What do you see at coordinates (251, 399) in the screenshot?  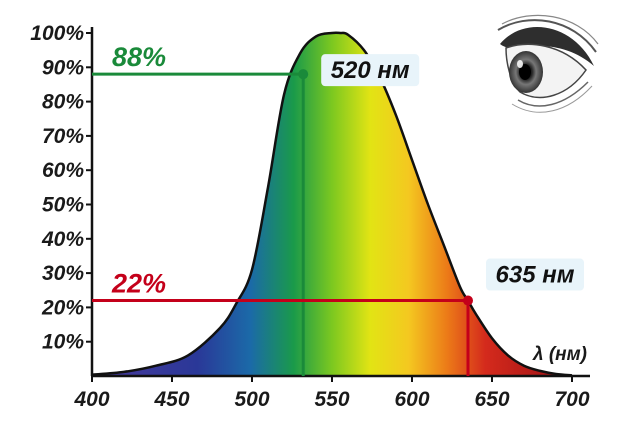 I see `x-tick-label: 500` at bounding box center [251, 399].